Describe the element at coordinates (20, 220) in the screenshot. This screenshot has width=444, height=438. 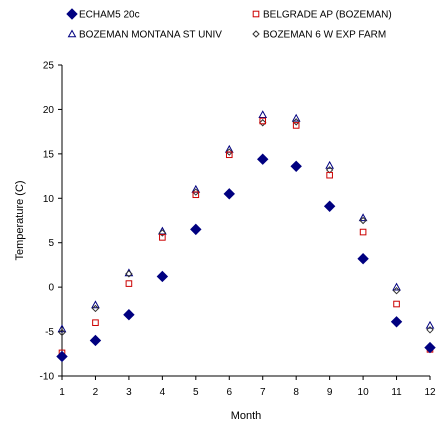
I see `y-axis-title: Temperature (C)` at that location.